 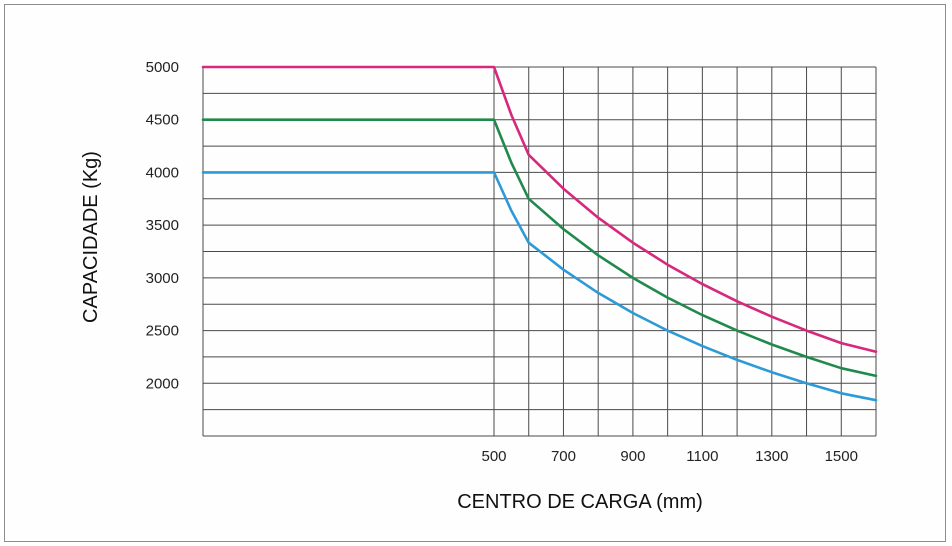 What do you see at coordinates (563, 456) in the screenshot?
I see `x-tick-label: 700` at bounding box center [563, 456].